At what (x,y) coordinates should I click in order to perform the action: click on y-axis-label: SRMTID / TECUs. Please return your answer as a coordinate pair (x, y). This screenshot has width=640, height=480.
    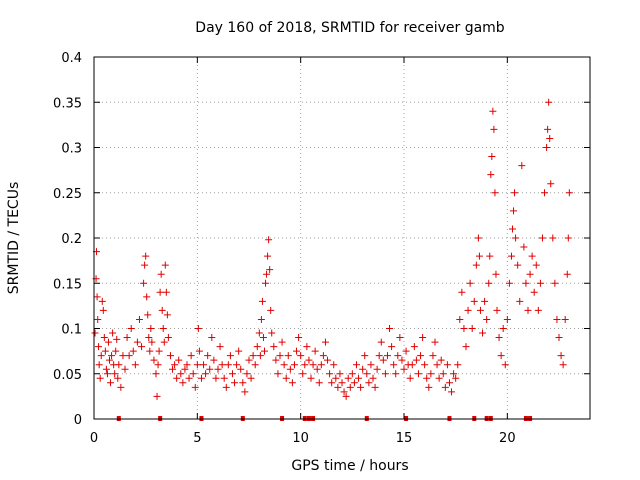
    Looking at the image, I should click on (14, 238).